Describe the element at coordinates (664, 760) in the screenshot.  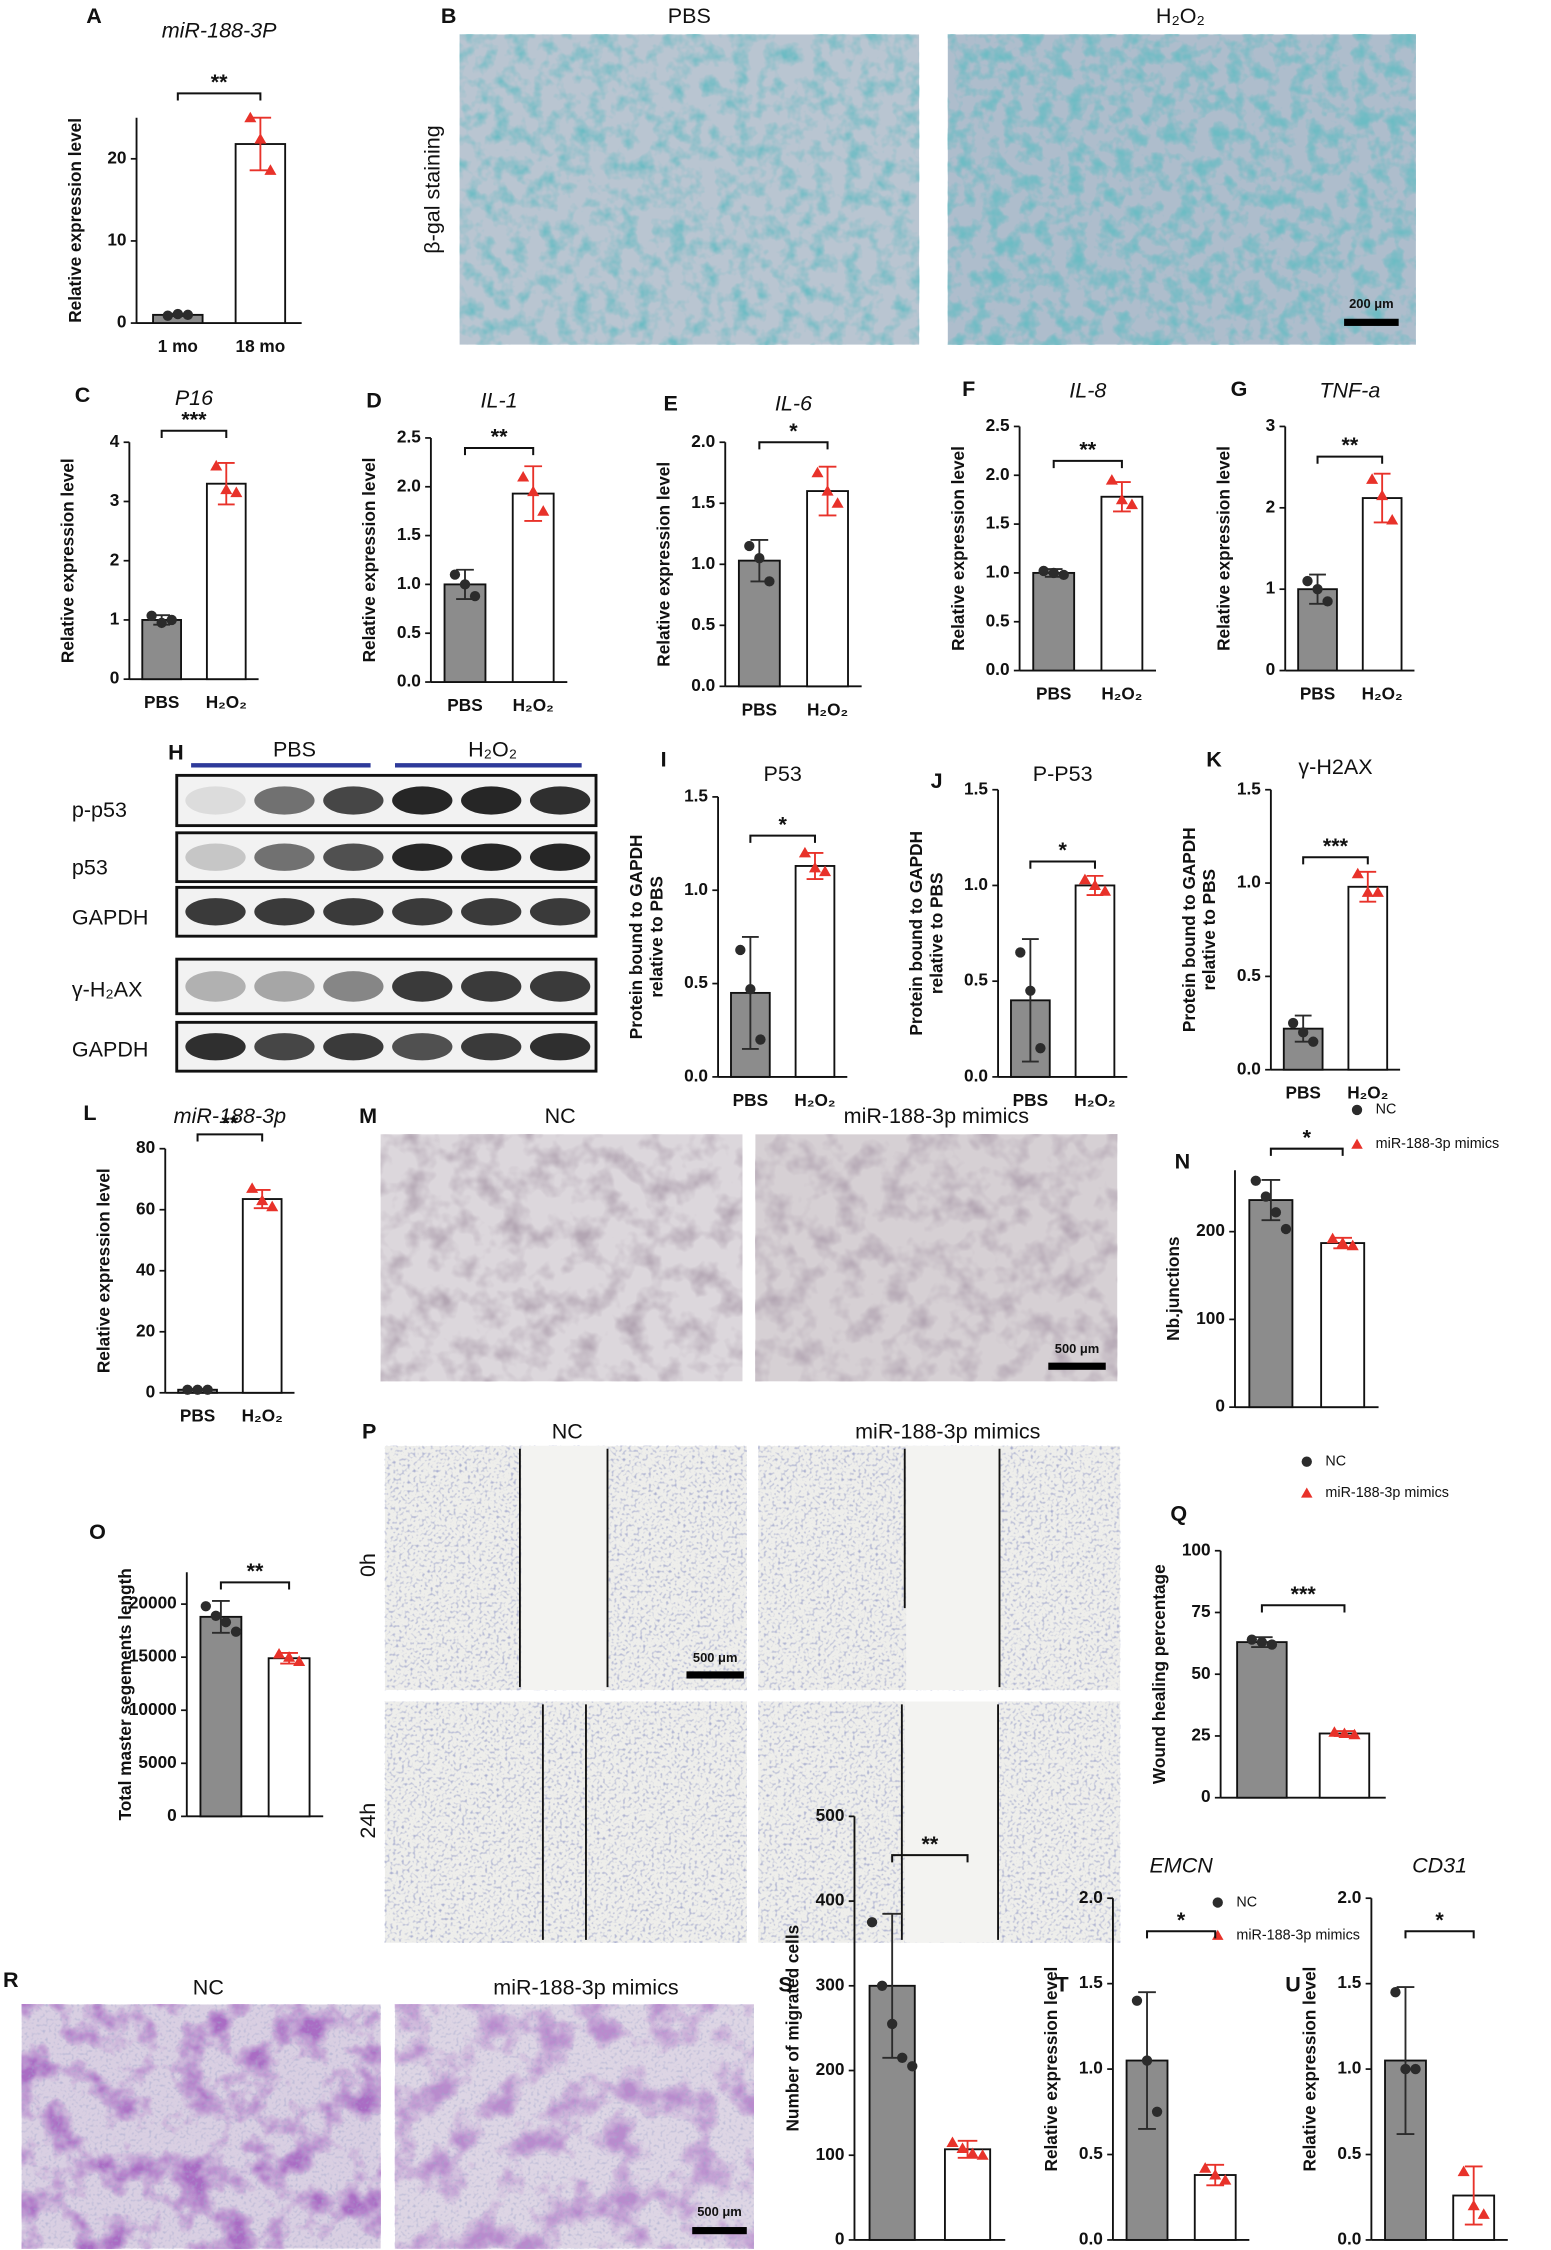
I see `panel-letter: I` at that location.